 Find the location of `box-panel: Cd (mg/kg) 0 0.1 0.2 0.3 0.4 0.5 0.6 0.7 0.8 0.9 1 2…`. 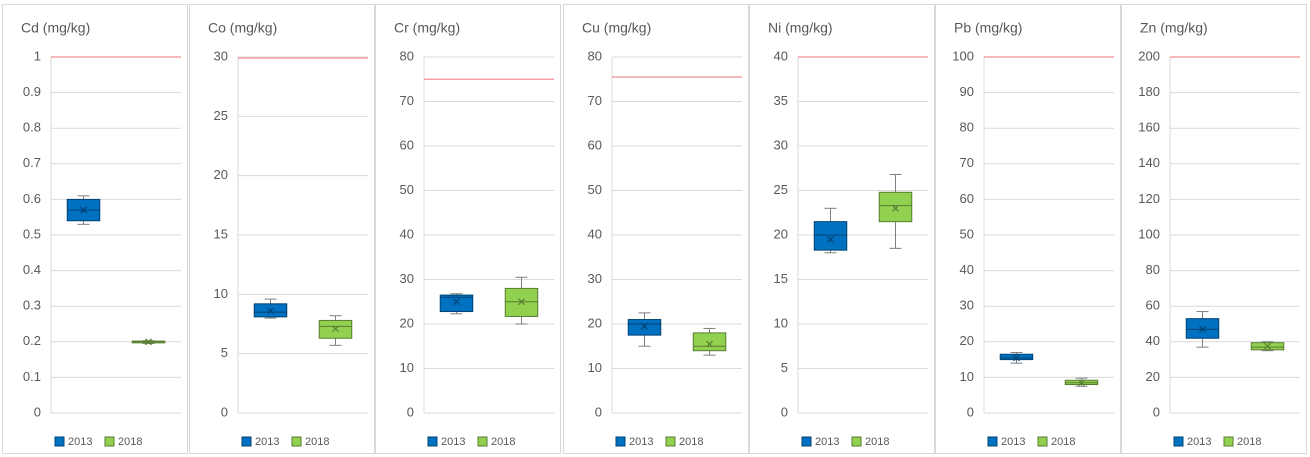

box-panel: Cd (mg/kg) 0 0.1 0.2 0.3 0.4 0.5 0.6 0.7 0.8 0.9 1 2… is located at coordinates (95, 229).